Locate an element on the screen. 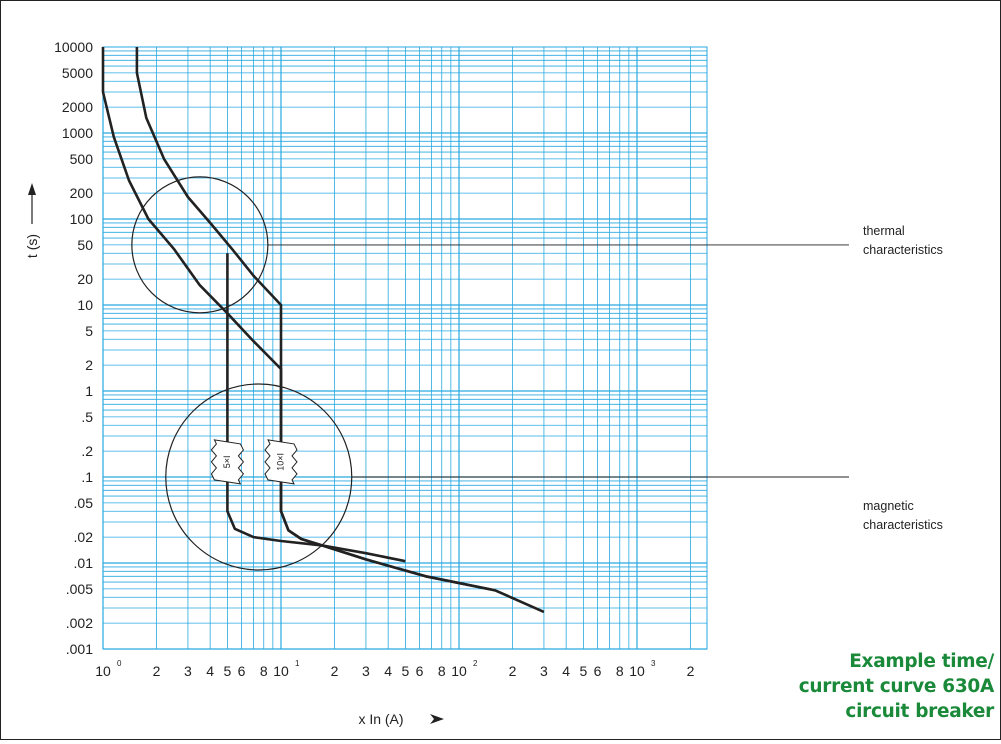  y-tick-label: 50 is located at coordinates (85, 245).